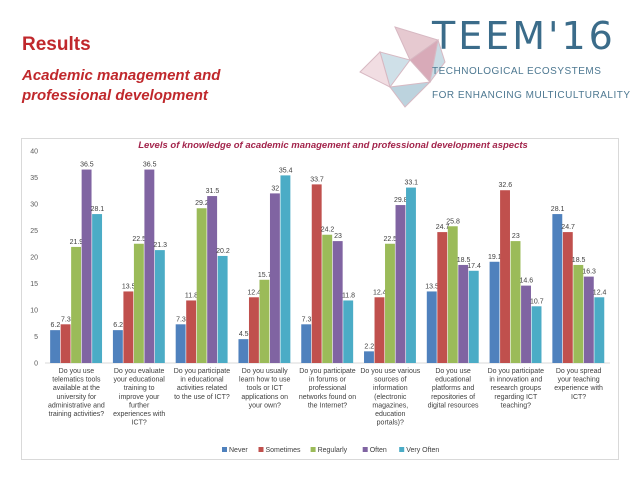  I want to click on category-label: university for, so click(77, 397).